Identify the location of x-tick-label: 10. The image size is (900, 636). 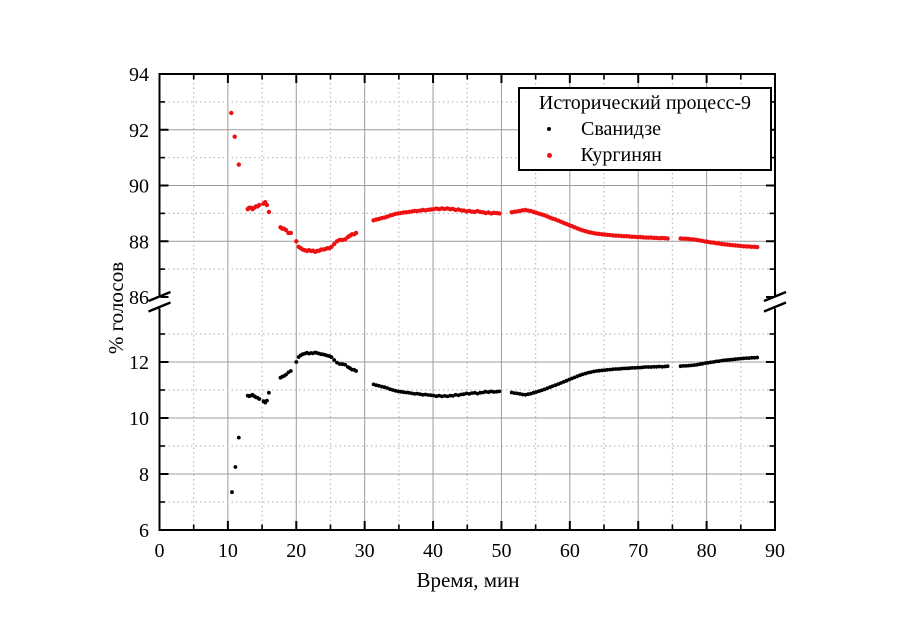
(228, 551).